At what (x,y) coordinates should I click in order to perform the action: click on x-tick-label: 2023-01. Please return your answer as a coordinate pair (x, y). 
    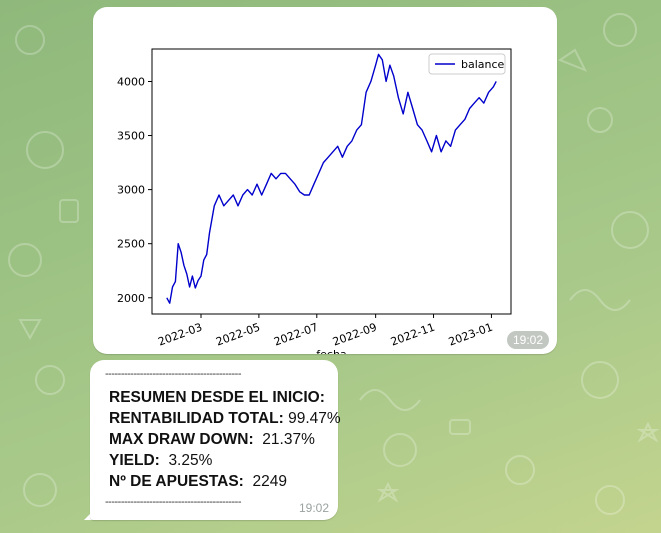
    Looking at the image, I should click on (471, 335).